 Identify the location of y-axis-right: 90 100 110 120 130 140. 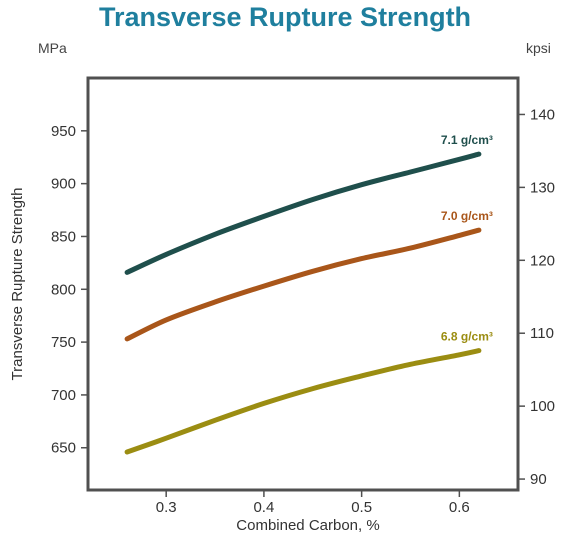
(536, 297).